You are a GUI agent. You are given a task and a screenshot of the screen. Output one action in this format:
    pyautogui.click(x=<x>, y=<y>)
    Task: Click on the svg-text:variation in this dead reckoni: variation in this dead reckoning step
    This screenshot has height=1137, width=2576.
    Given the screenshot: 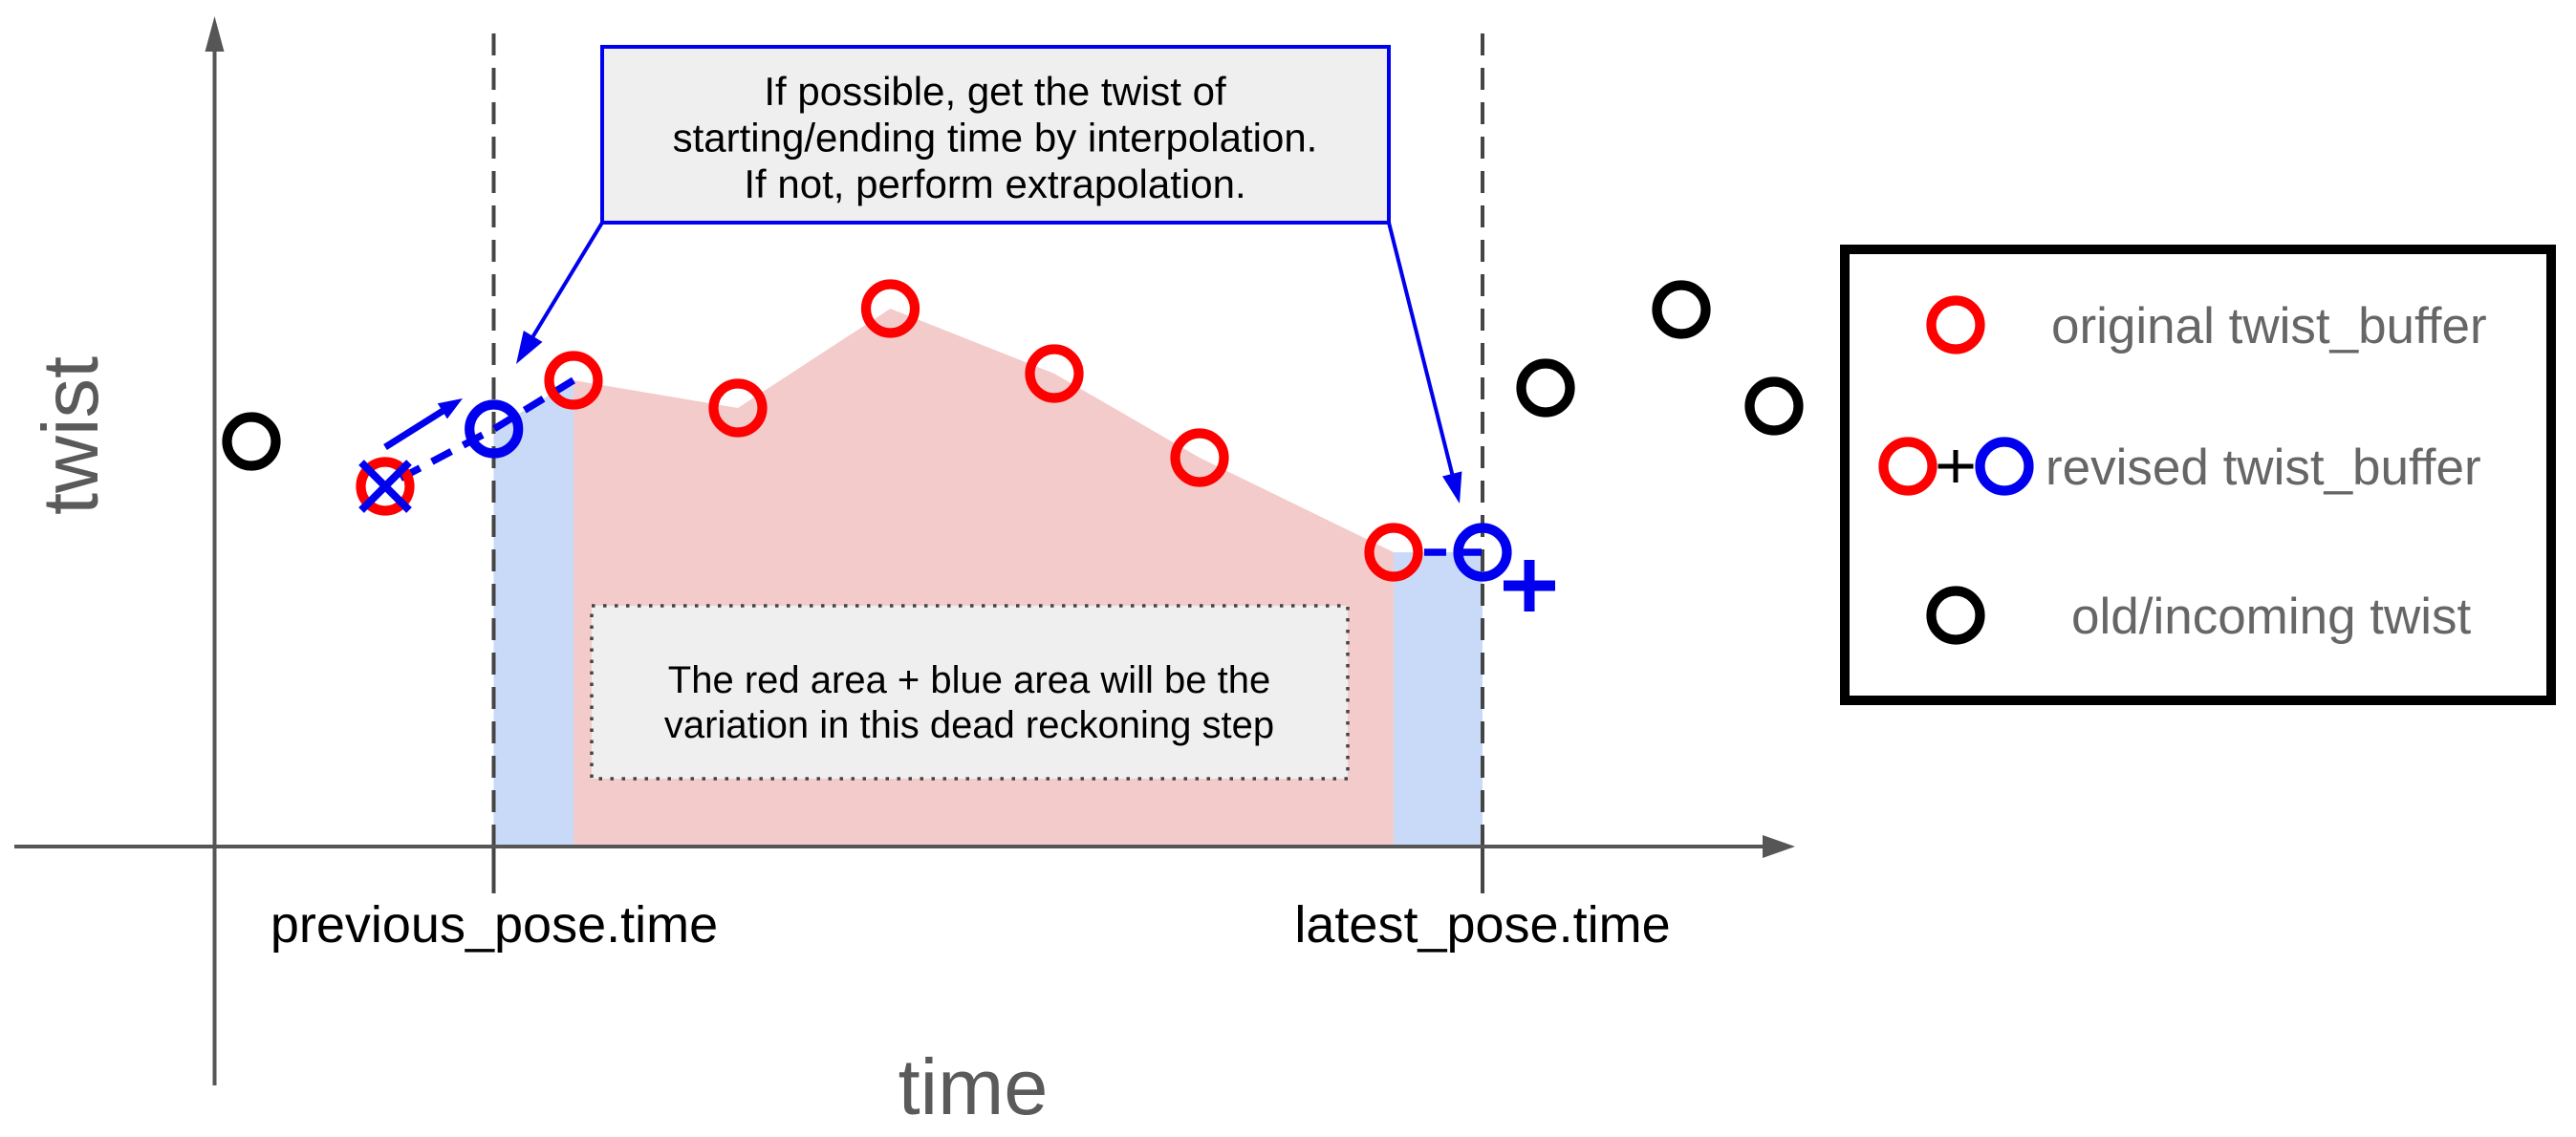 What is the action you would take?
    pyautogui.click(x=969, y=725)
    